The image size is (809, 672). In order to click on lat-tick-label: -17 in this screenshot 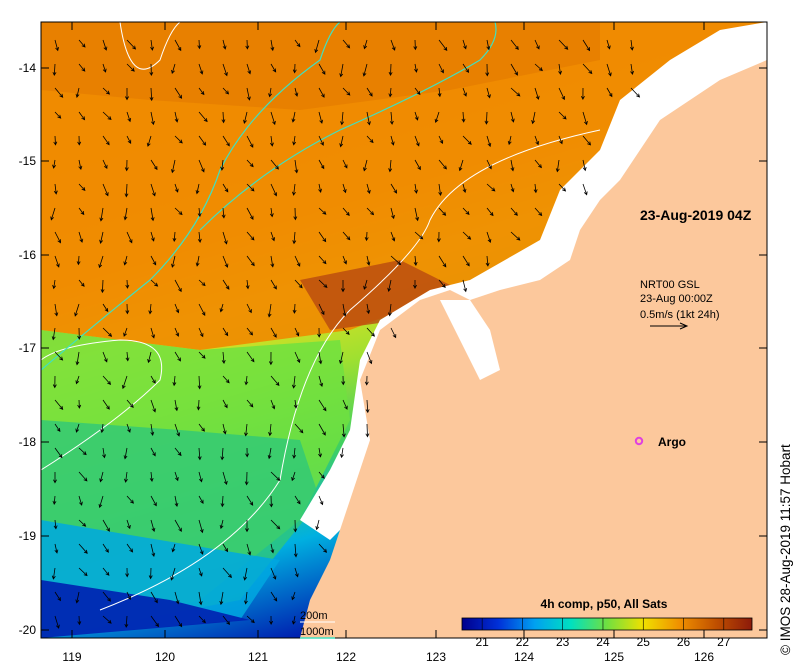, I will do `click(28, 348)`.